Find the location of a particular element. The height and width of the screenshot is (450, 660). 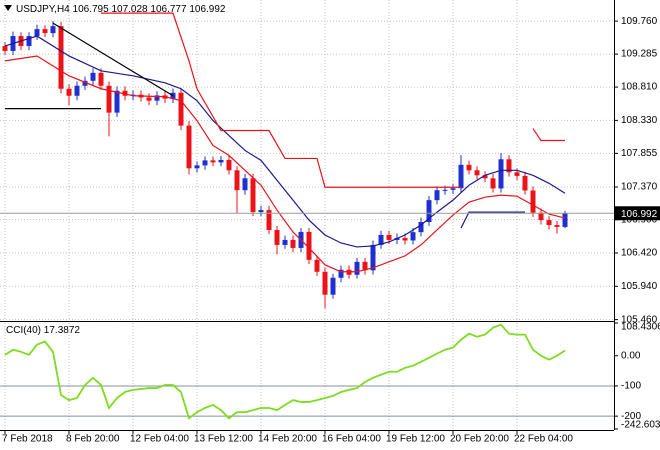

y-tick-label: 106.420 is located at coordinates (639, 253).